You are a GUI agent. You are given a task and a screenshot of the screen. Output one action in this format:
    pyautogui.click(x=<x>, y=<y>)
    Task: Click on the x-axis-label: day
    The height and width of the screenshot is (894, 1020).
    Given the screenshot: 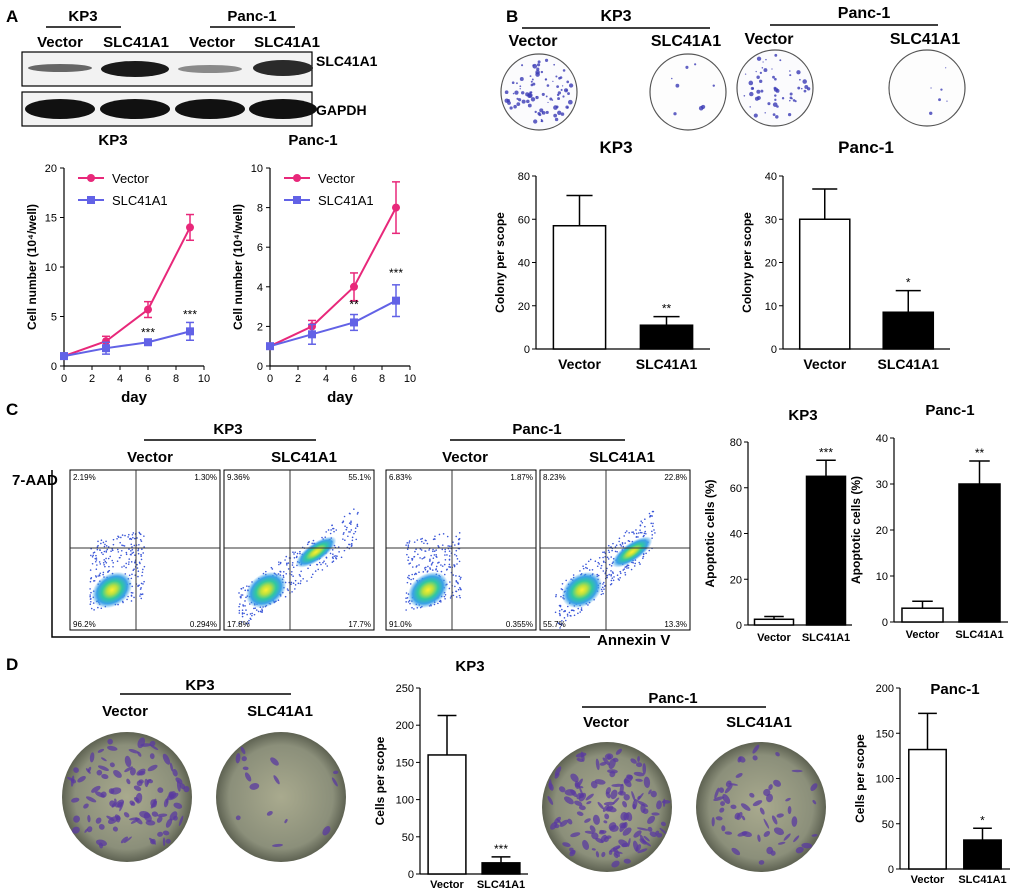 What is the action you would take?
    pyautogui.click(x=340, y=397)
    